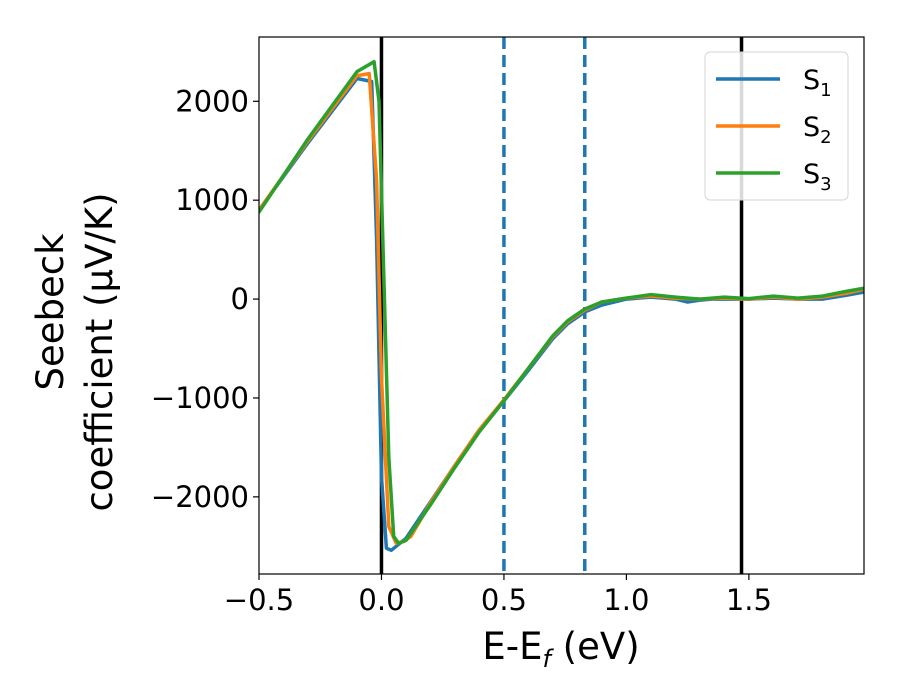  I want to click on x-axis-title-main: E-E, so click(512, 646).